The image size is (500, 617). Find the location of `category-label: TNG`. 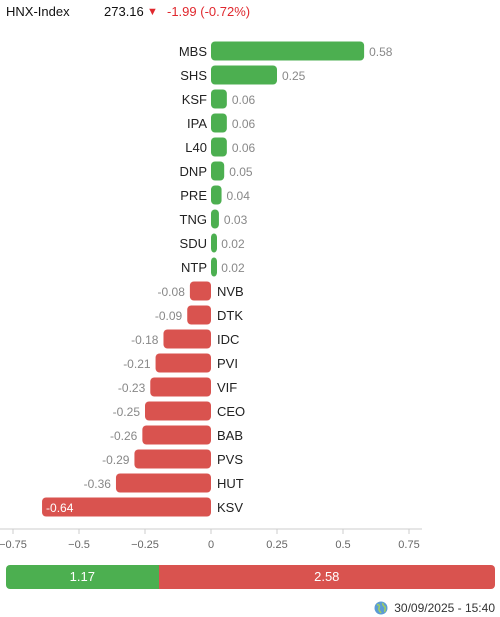

category-label: TNG is located at coordinates (193, 219).